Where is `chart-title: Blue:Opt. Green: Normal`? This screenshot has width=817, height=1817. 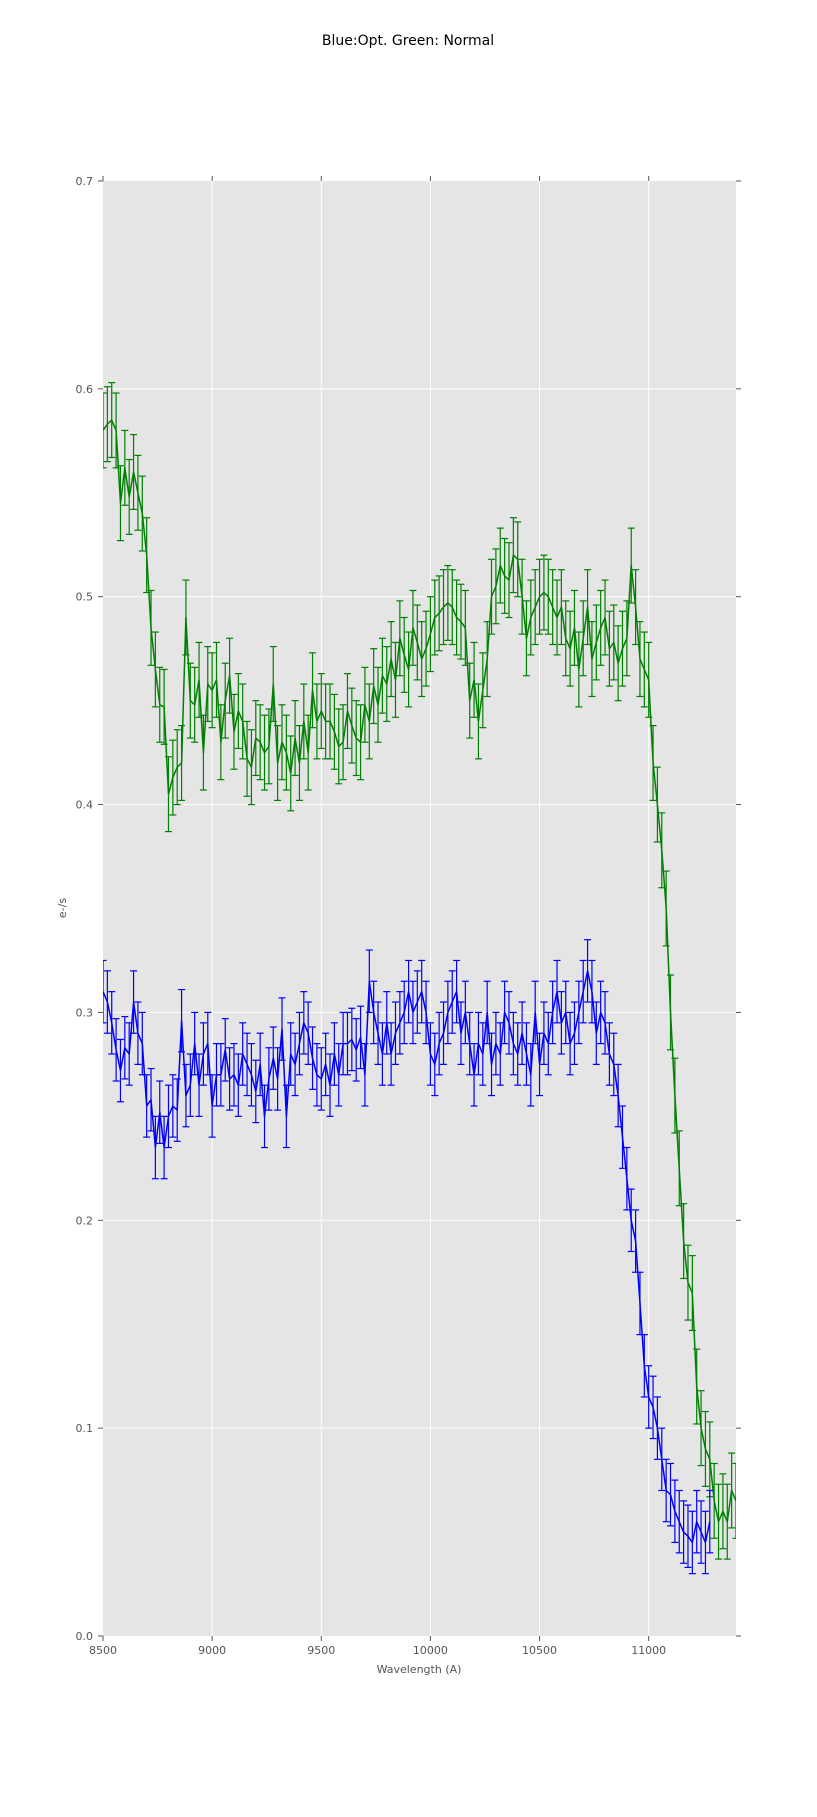
chart-title: Blue:Opt. Green: Normal is located at coordinates (408, 41).